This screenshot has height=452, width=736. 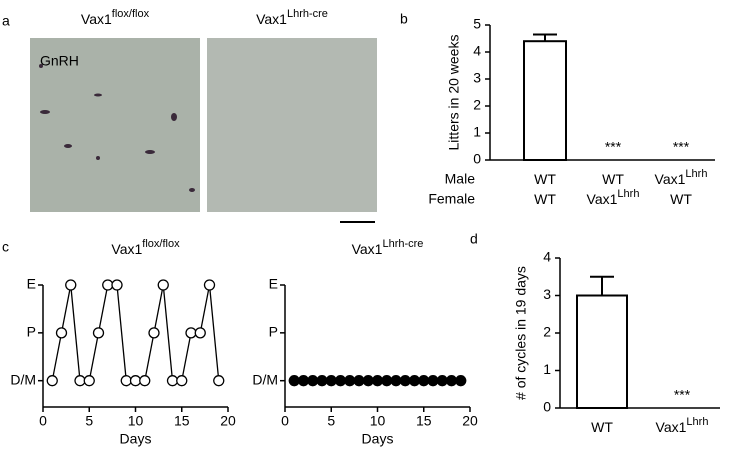 I want to click on panel-label: d, so click(x=474, y=239).